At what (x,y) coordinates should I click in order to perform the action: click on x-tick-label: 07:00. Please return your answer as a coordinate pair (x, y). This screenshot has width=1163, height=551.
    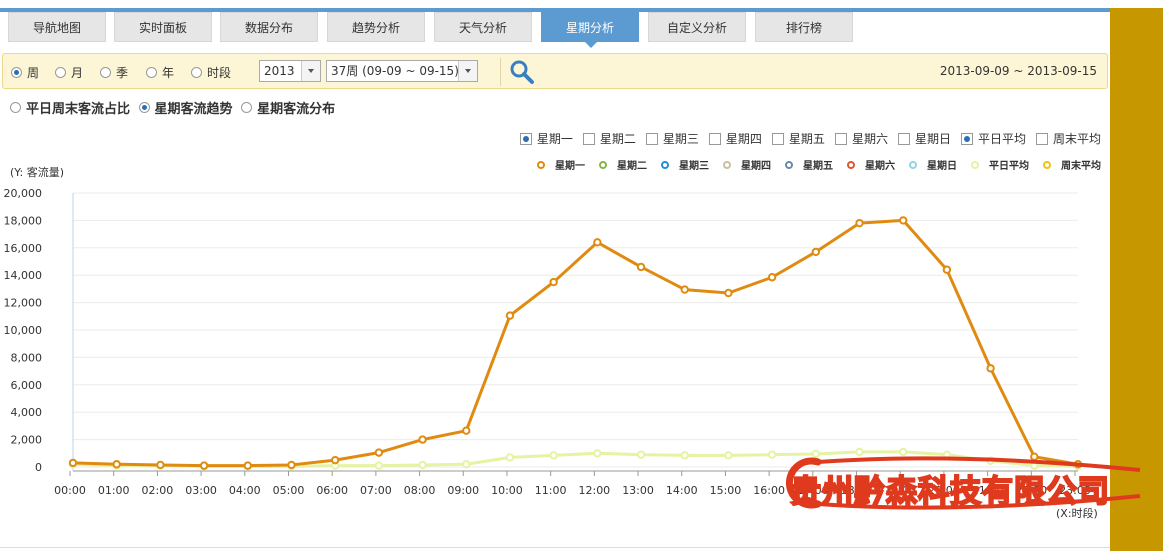
    Looking at the image, I should click on (376, 490).